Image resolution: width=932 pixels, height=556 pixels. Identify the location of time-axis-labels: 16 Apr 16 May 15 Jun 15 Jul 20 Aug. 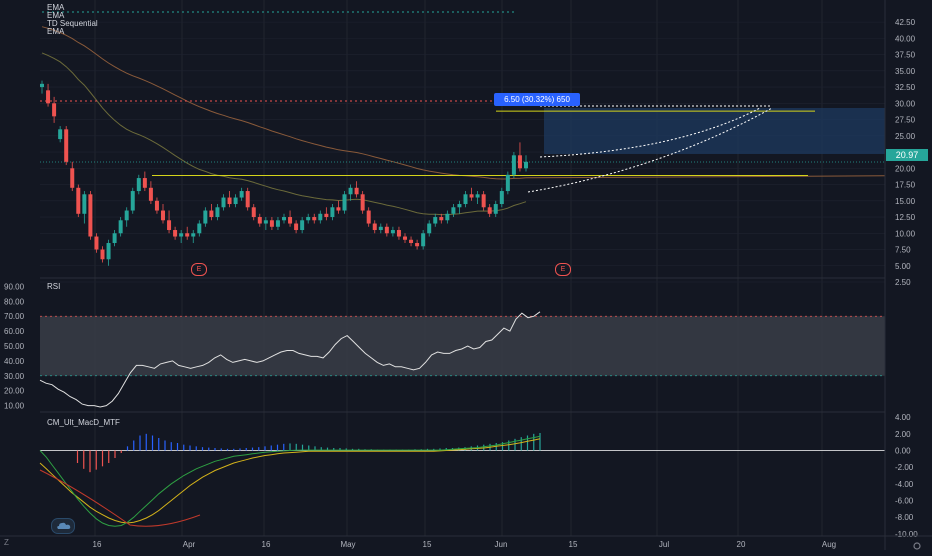
(465, 544).